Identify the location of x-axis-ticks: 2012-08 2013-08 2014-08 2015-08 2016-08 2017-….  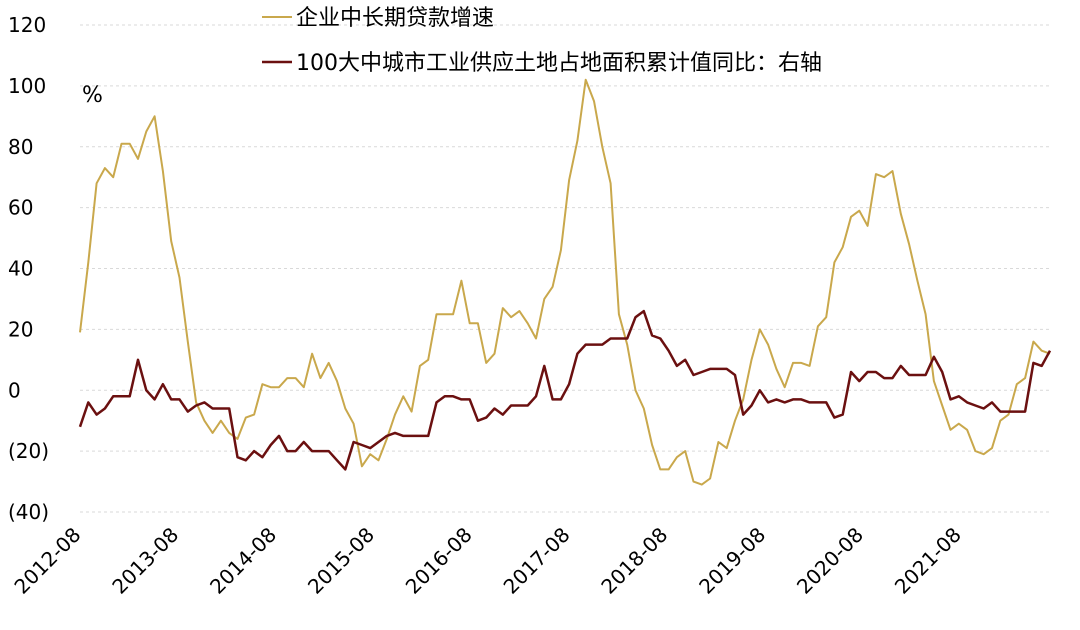
(487, 561).